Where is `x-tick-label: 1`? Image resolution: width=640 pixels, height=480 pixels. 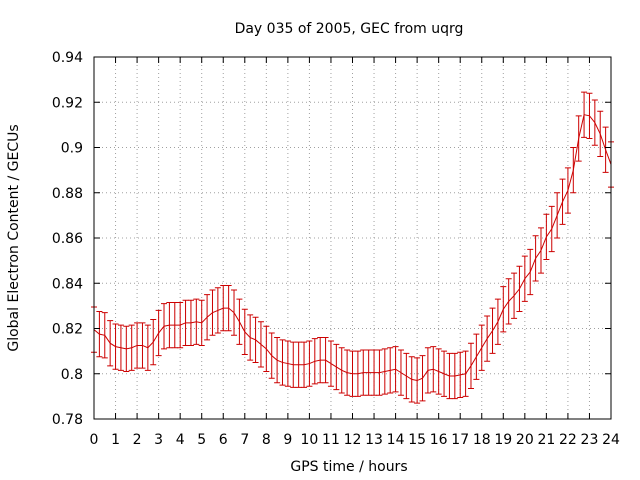 x-tick-label: 1 is located at coordinates (115, 440).